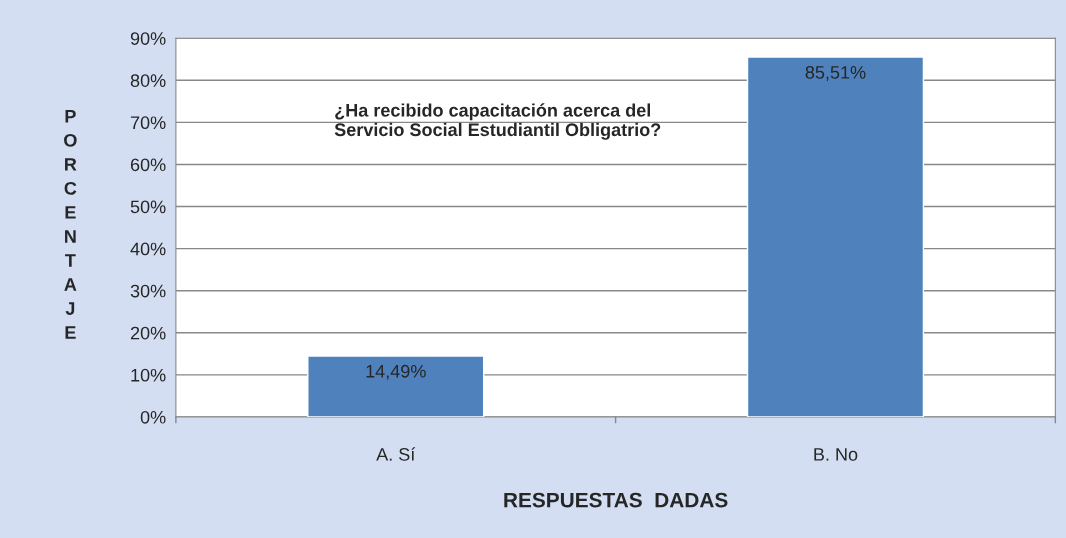  Describe the element at coordinates (148, 291) in the screenshot. I see `y-tick-label: 30%` at that location.